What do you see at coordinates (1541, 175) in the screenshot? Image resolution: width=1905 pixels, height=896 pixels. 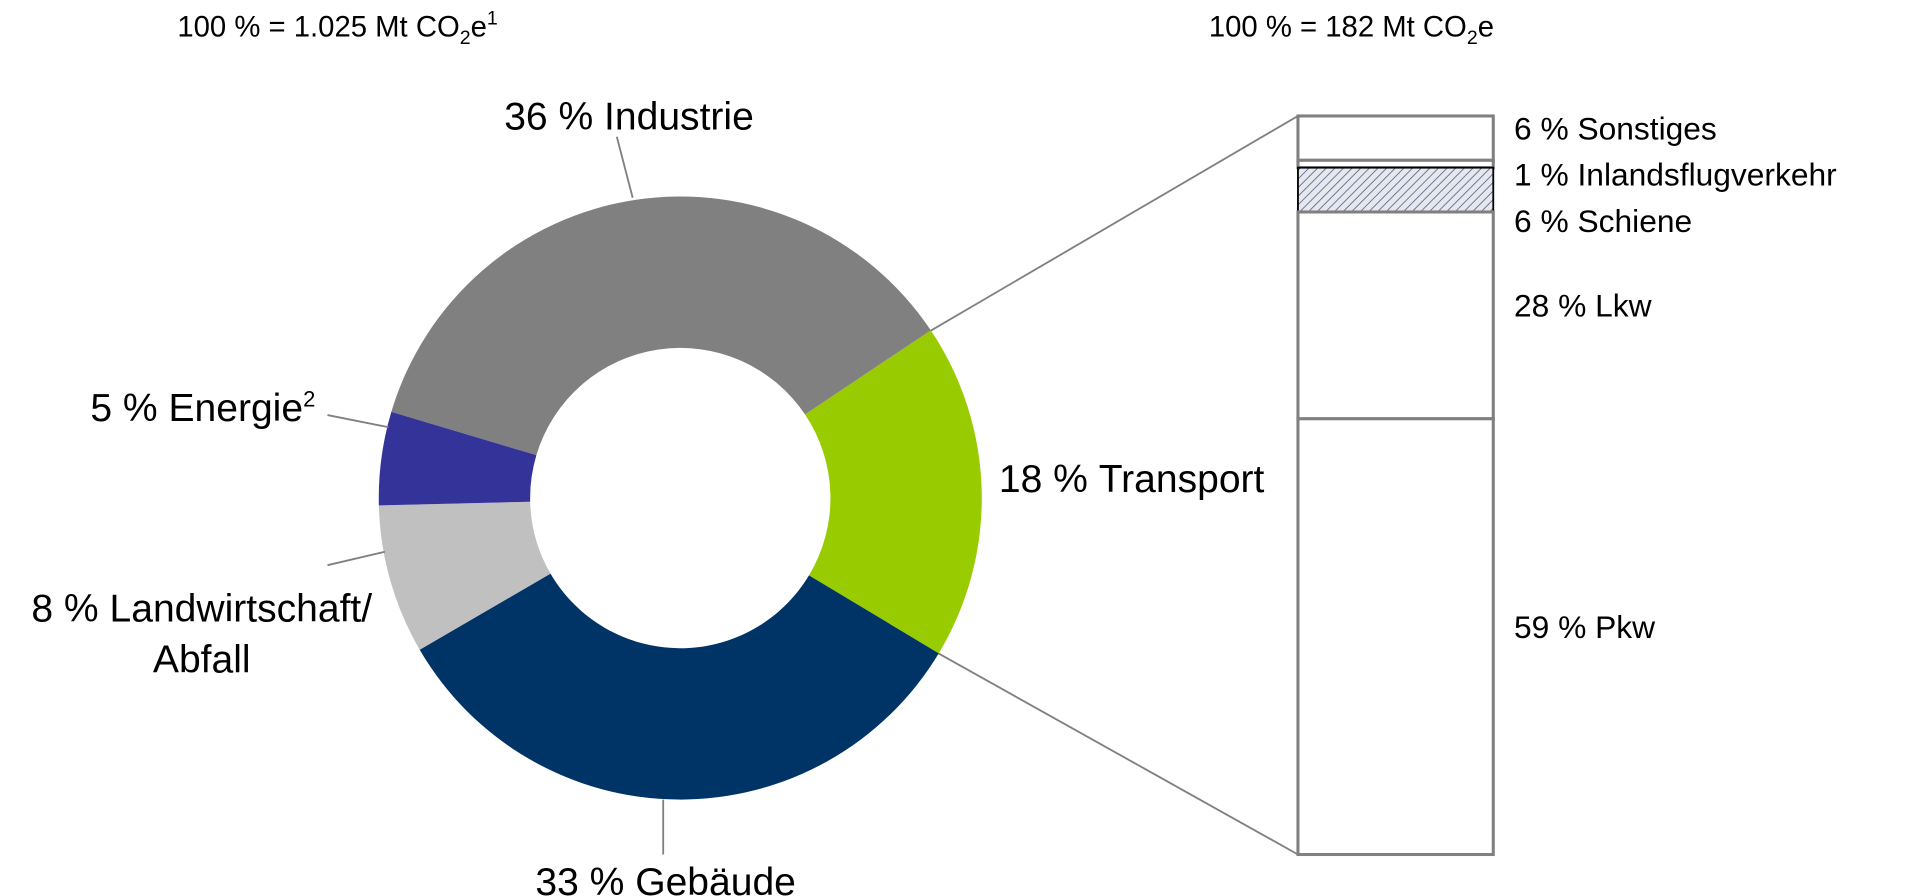 I see `value-label: 1 %` at bounding box center [1541, 175].